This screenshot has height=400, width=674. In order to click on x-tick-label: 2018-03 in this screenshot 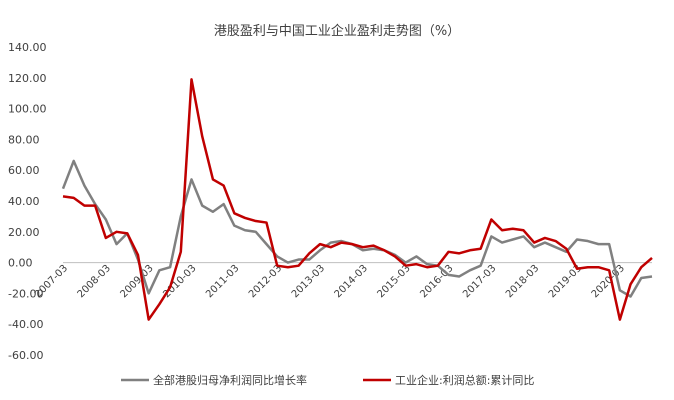, I will do `click(522, 281)`.